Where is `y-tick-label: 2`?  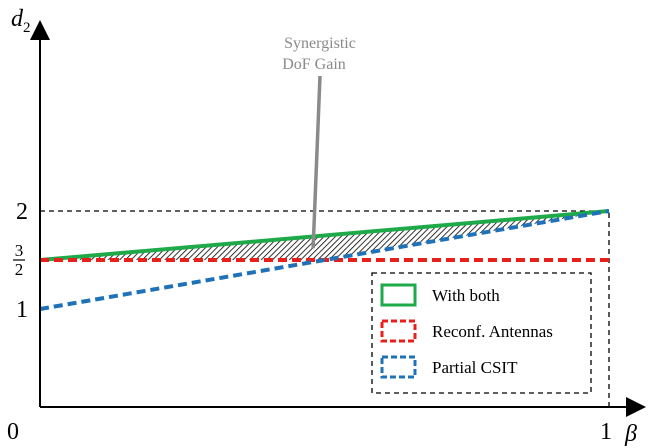
y-tick-label: 2 is located at coordinates (22, 212).